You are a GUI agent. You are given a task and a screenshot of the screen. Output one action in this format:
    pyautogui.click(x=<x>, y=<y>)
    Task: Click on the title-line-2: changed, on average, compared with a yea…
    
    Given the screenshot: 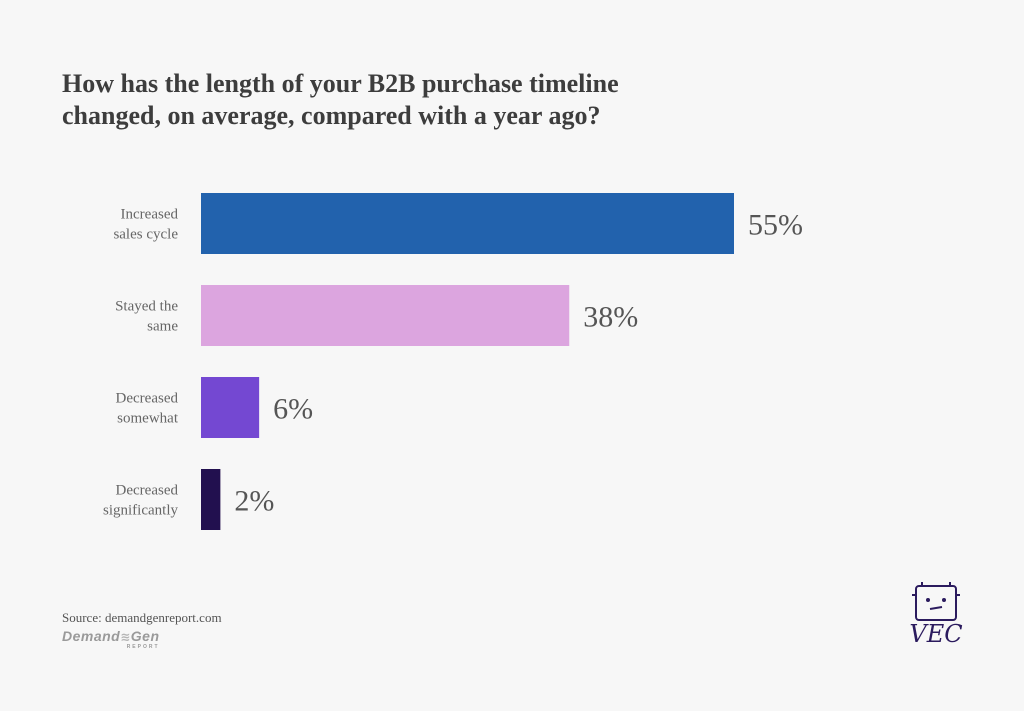 What is the action you would take?
    pyautogui.click(x=331, y=115)
    